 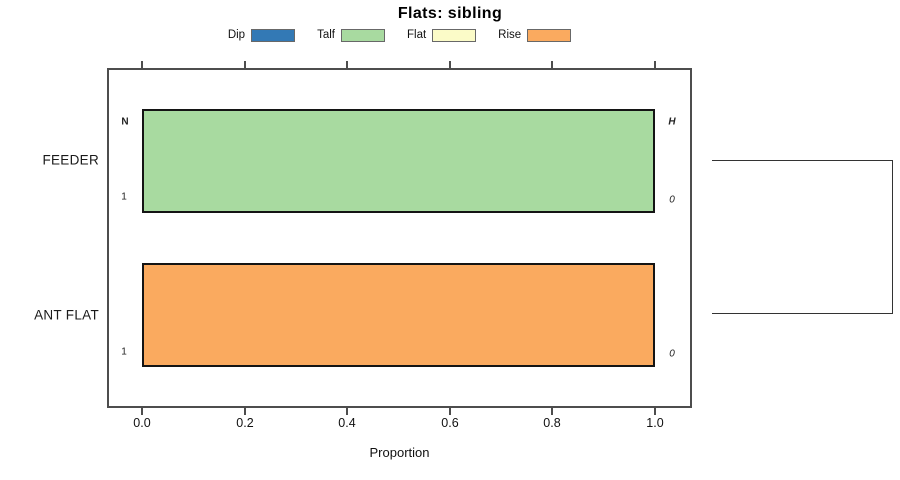 What do you see at coordinates (326, 35) in the screenshot?
I see `legend-label-talf: Talf` at bounding box center [326, 35].